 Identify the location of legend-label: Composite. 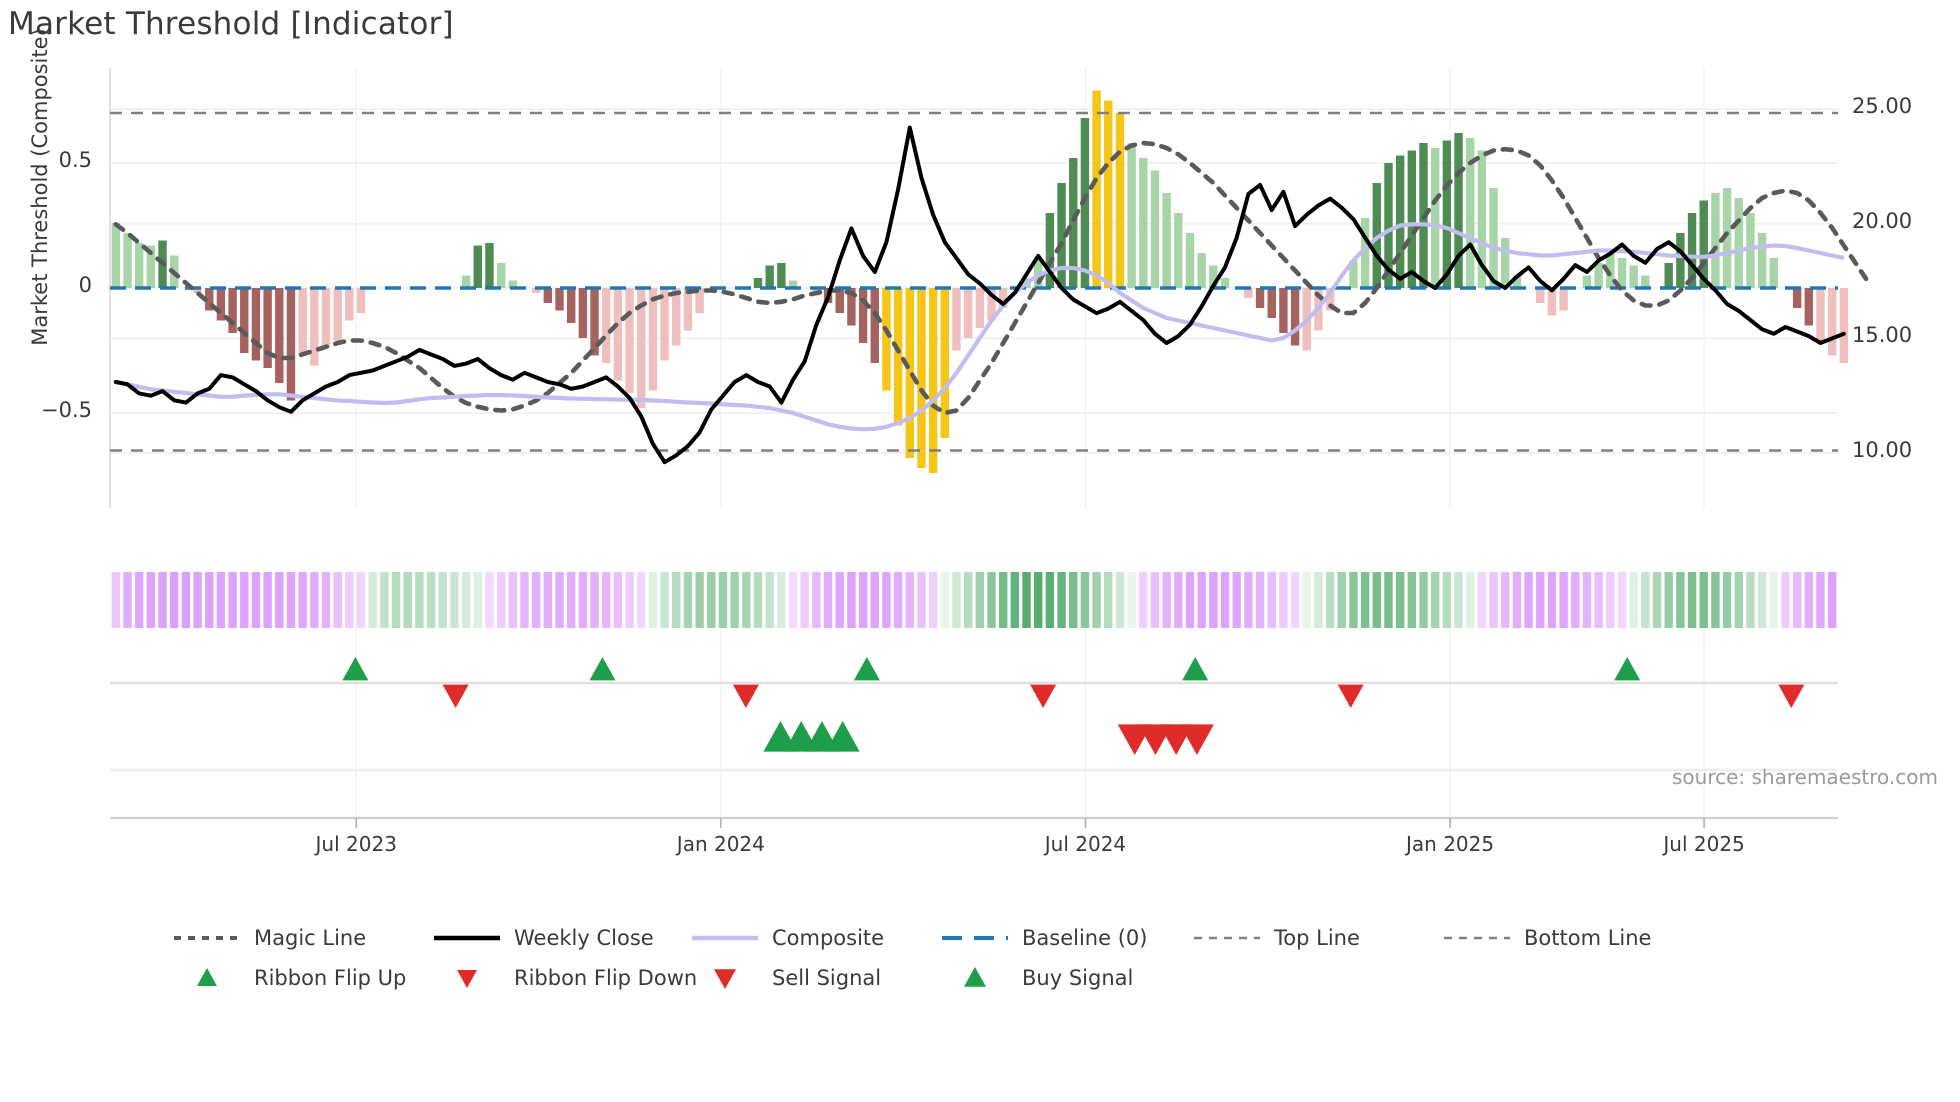
(828, 938).